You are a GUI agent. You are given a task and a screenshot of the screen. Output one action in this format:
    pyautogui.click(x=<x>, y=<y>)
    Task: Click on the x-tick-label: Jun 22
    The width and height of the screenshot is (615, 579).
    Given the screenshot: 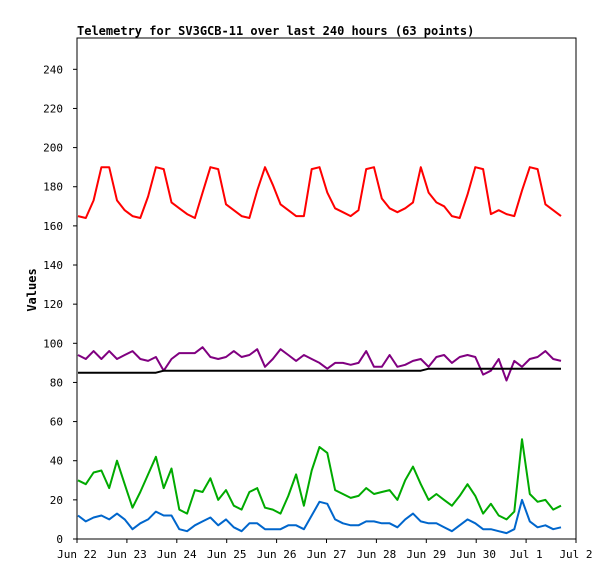 What is the action you would take?
    pyautogui.click(x=77, y=554)
    